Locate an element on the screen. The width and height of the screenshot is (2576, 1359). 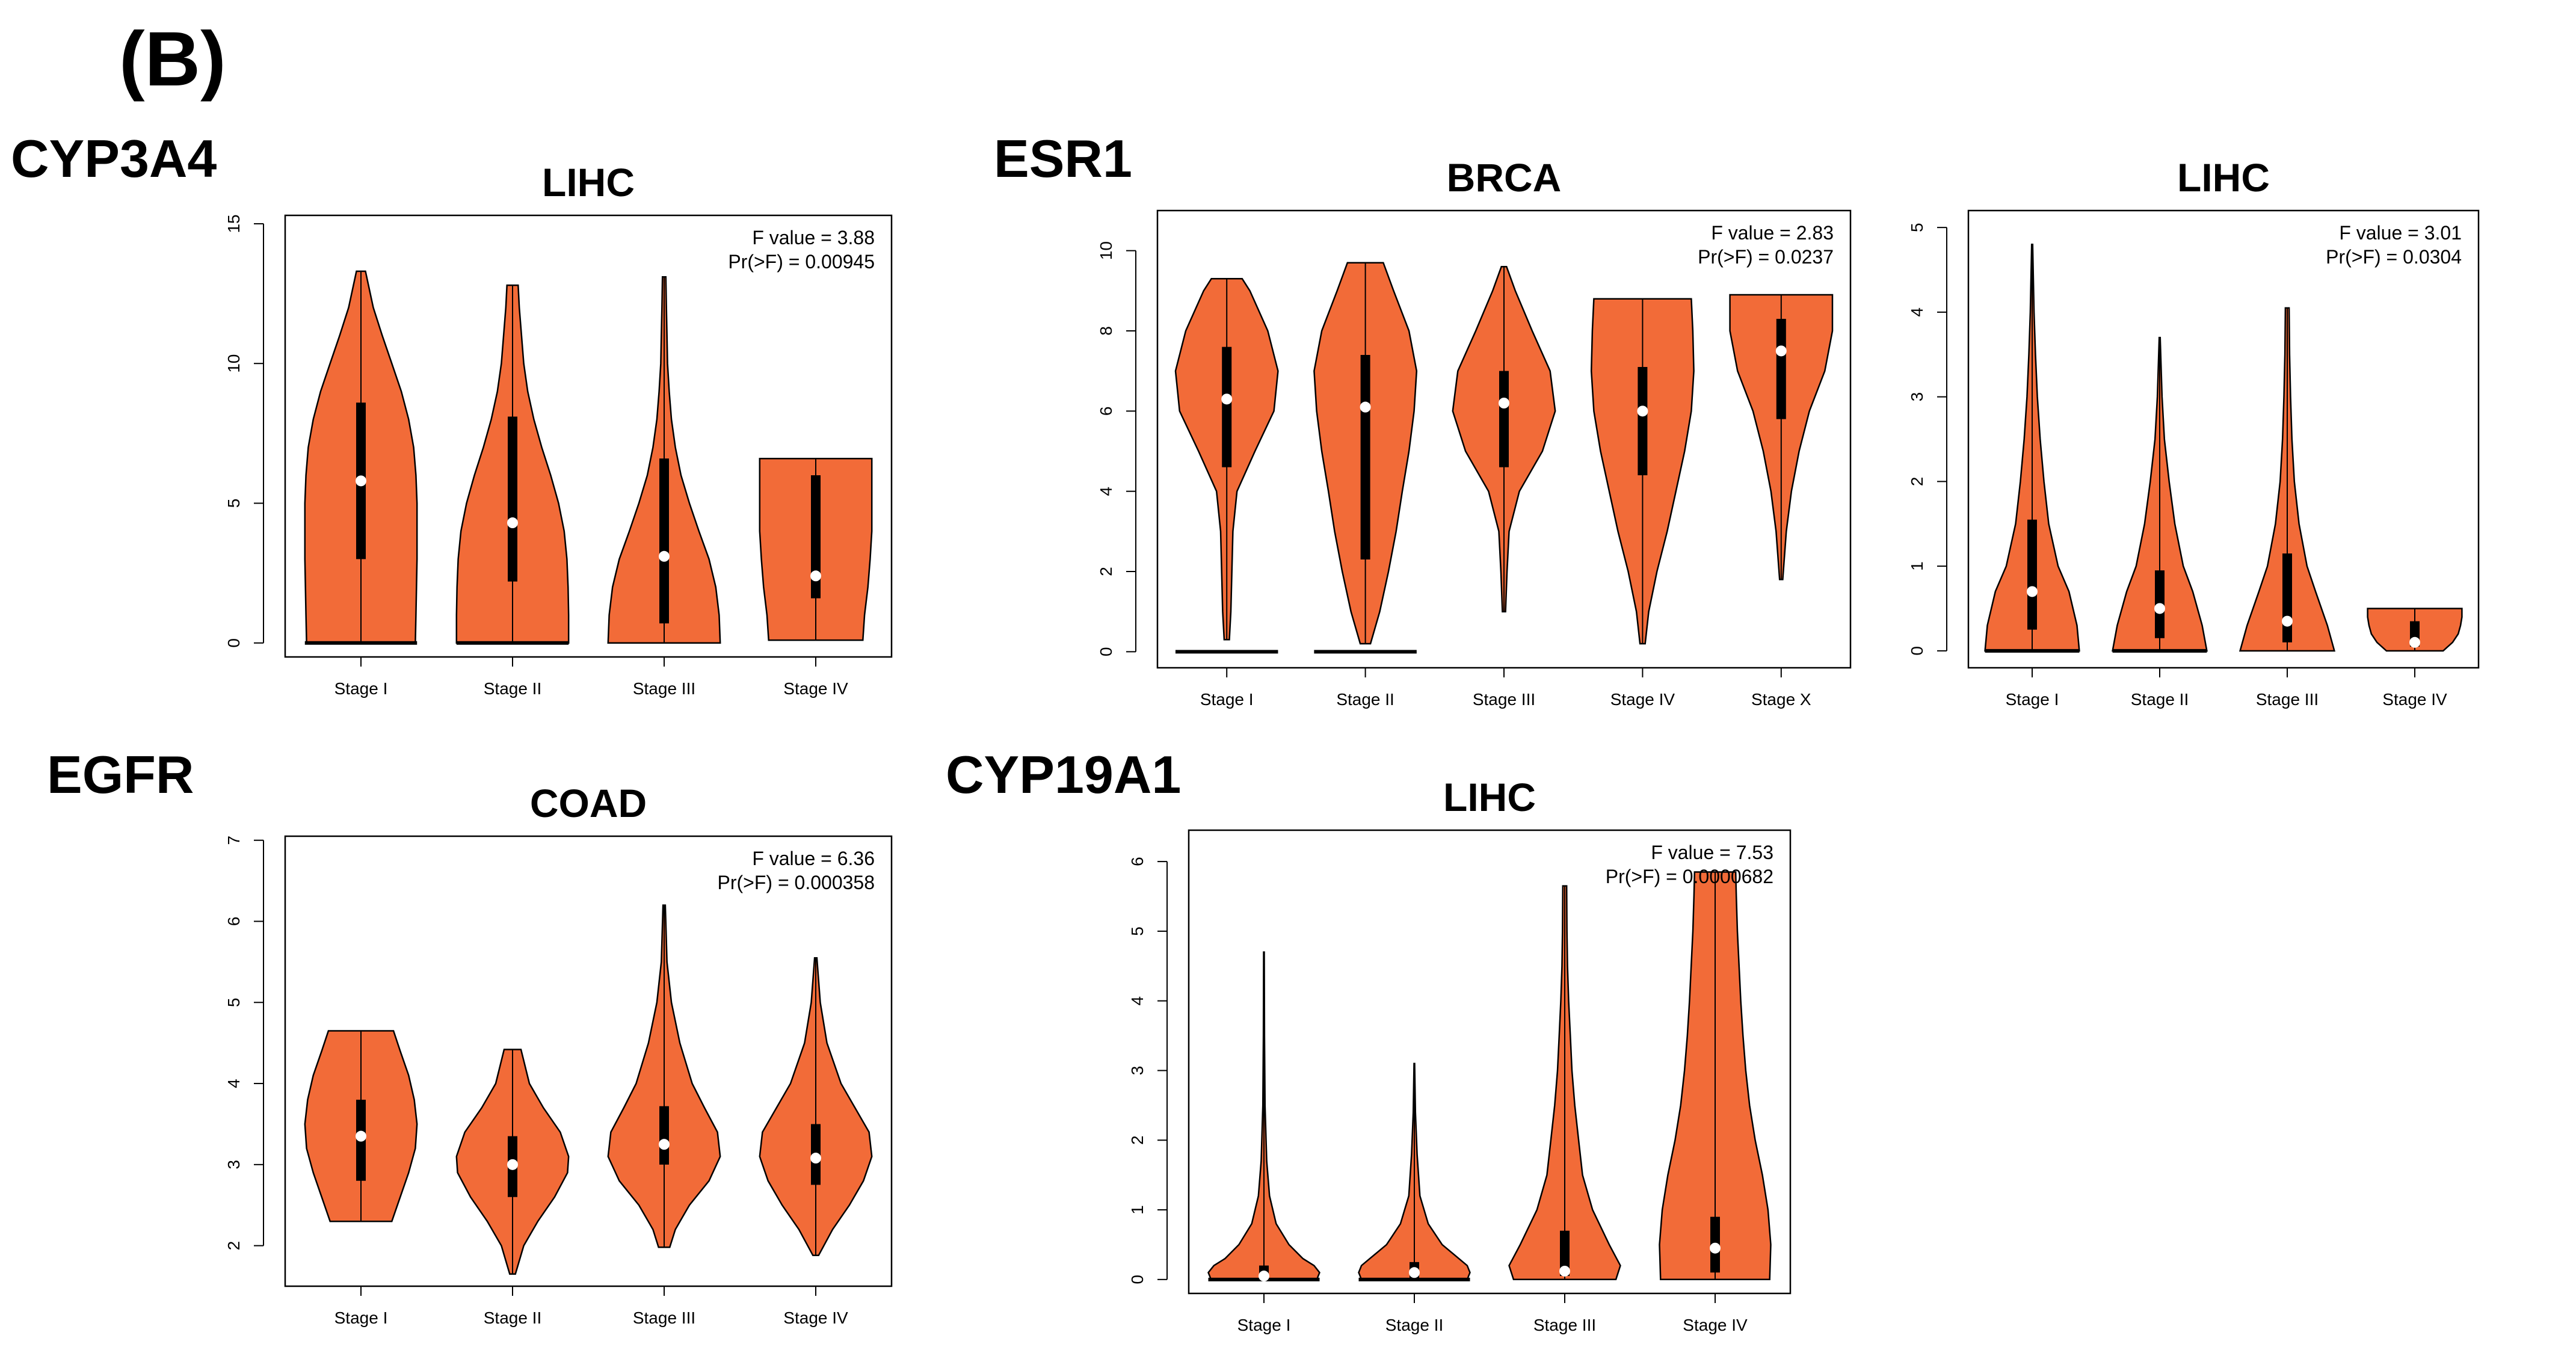
chart-title: COAD is located at coordinates (588, 803).